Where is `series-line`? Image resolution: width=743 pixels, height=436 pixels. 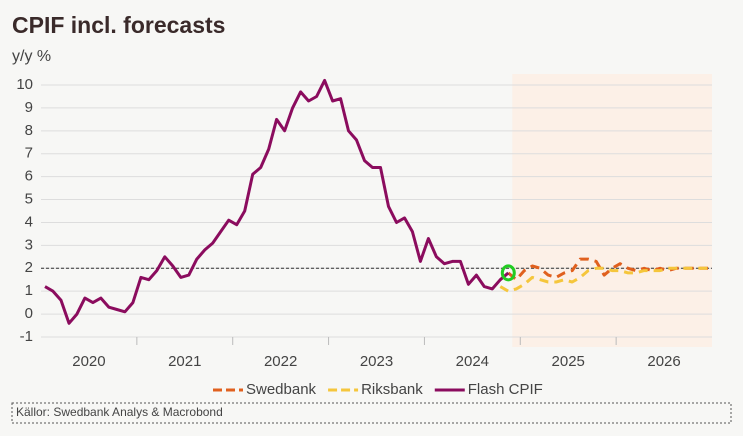
series-line is located at coordinates (603, 279).